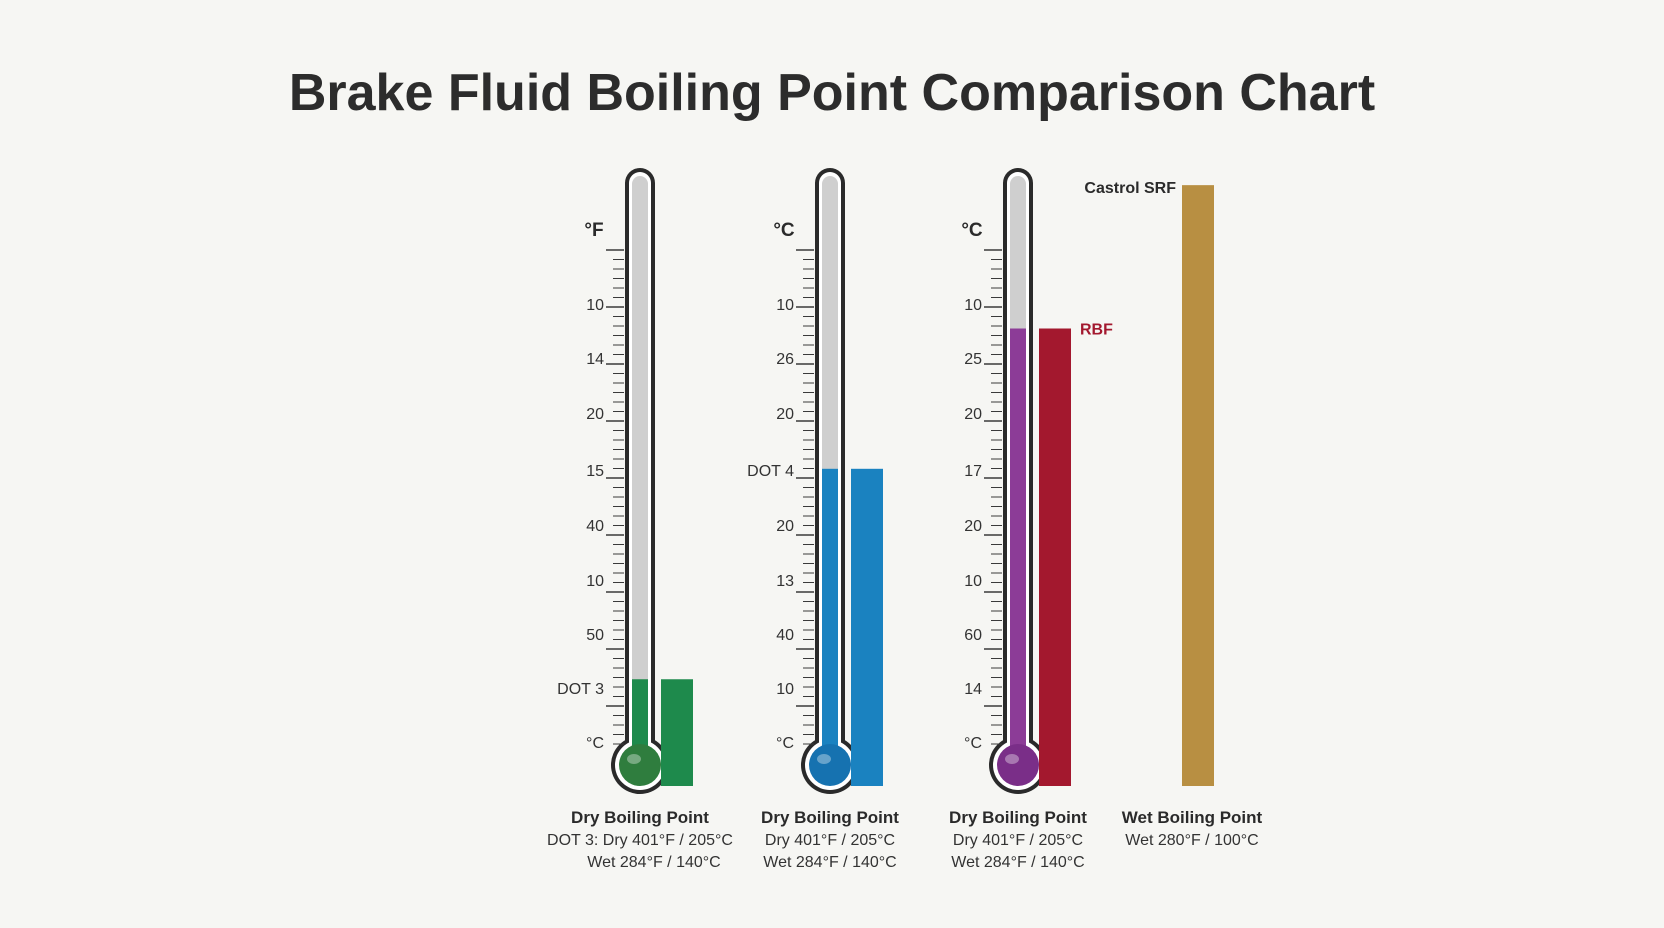 The height and width of the screenshot is (928, 1664). Describe the element at coordinates (973, 635) in the screenshot. I see `tick-label: 60` at that location.